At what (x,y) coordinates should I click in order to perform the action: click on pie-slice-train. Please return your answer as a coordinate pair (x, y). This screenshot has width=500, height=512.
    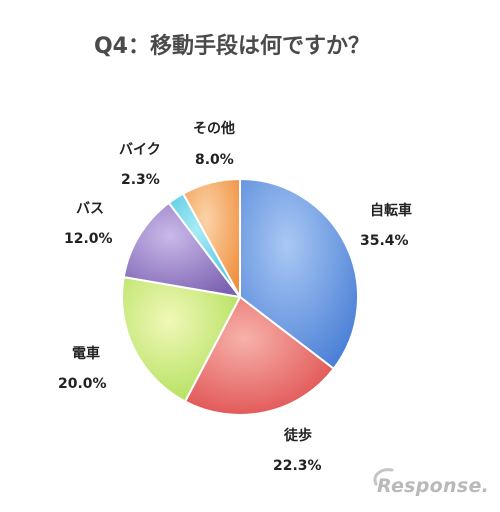
    Looking at the image, I should click on (181, 339).